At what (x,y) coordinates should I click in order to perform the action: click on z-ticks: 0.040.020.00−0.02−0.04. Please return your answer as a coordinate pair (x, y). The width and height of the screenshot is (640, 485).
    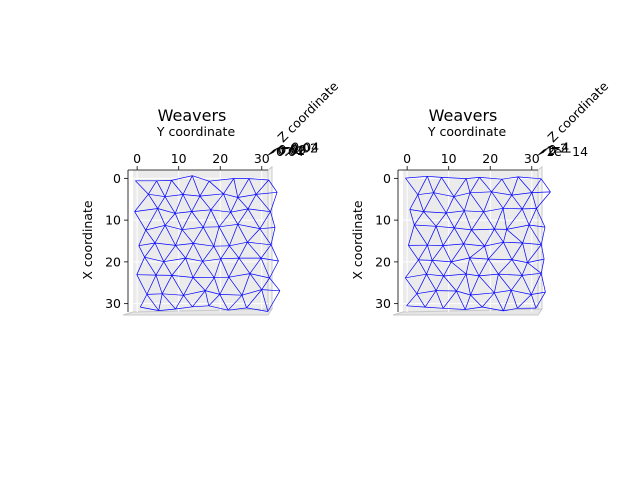
    Looking at the image, I should click on (293, 149).